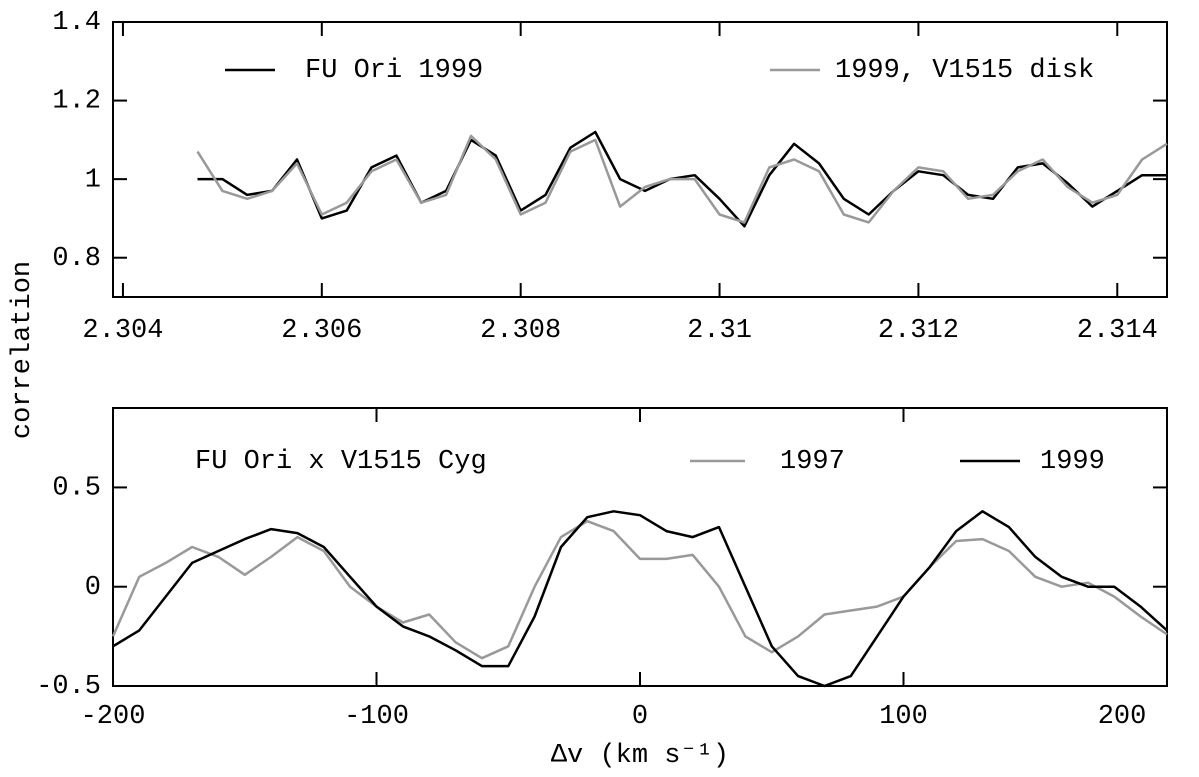 The height and width of the screenshot is (777, 1199). What do you see at coordinates (76, 259) in the screenshot?
I see `y-tick-label: 0.8` at bounding box center [76, 259].